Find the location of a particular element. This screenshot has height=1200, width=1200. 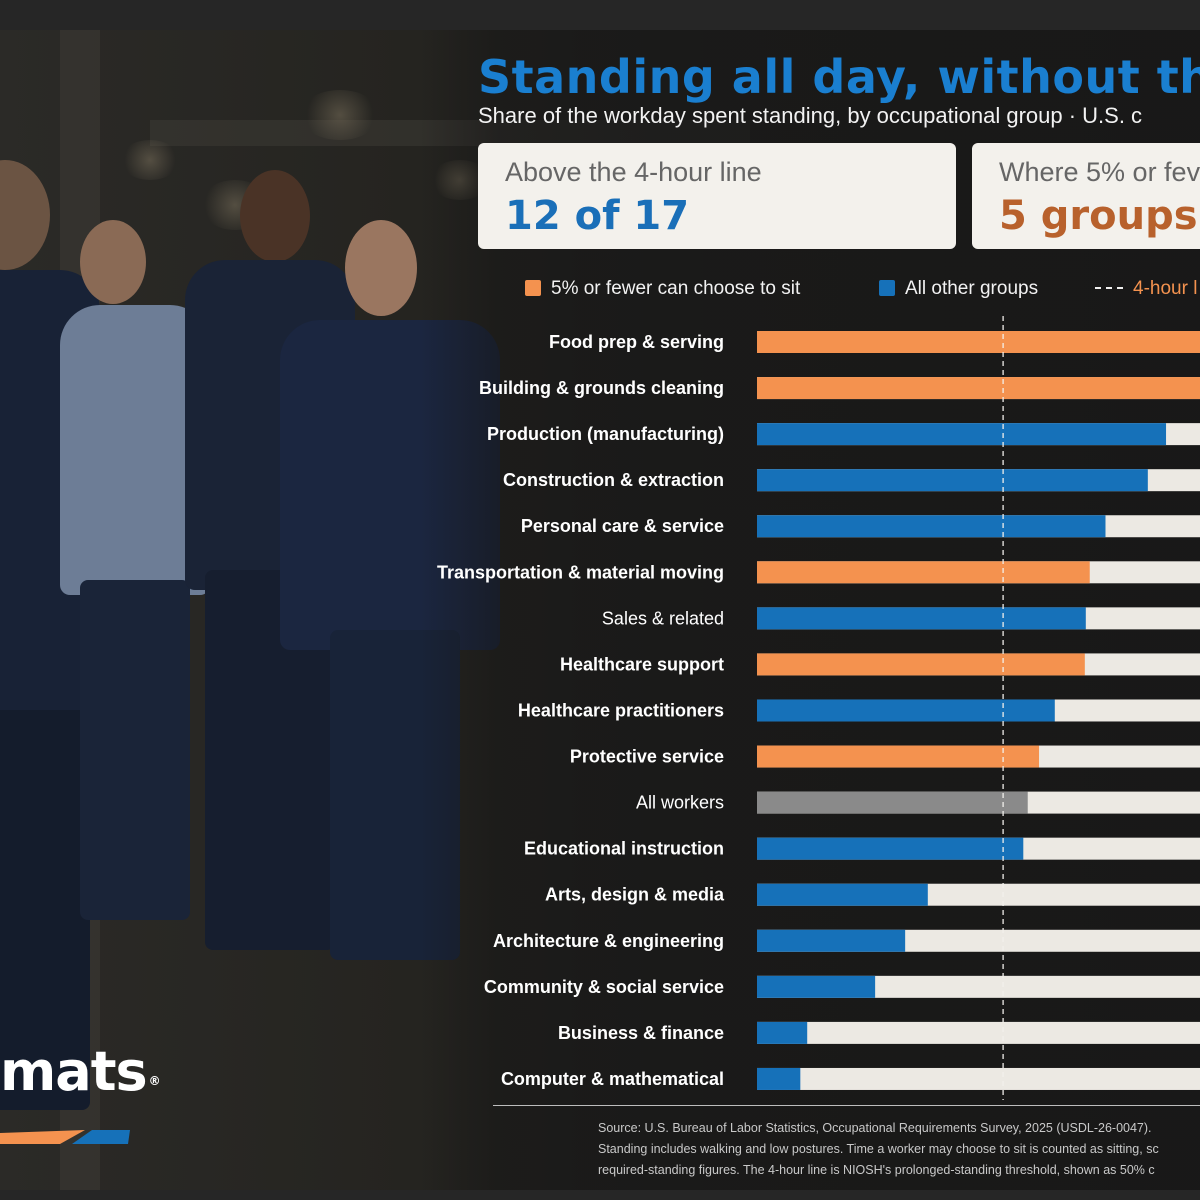

category-label: Building & grounds cleaning is located at coordinates (601, 388).